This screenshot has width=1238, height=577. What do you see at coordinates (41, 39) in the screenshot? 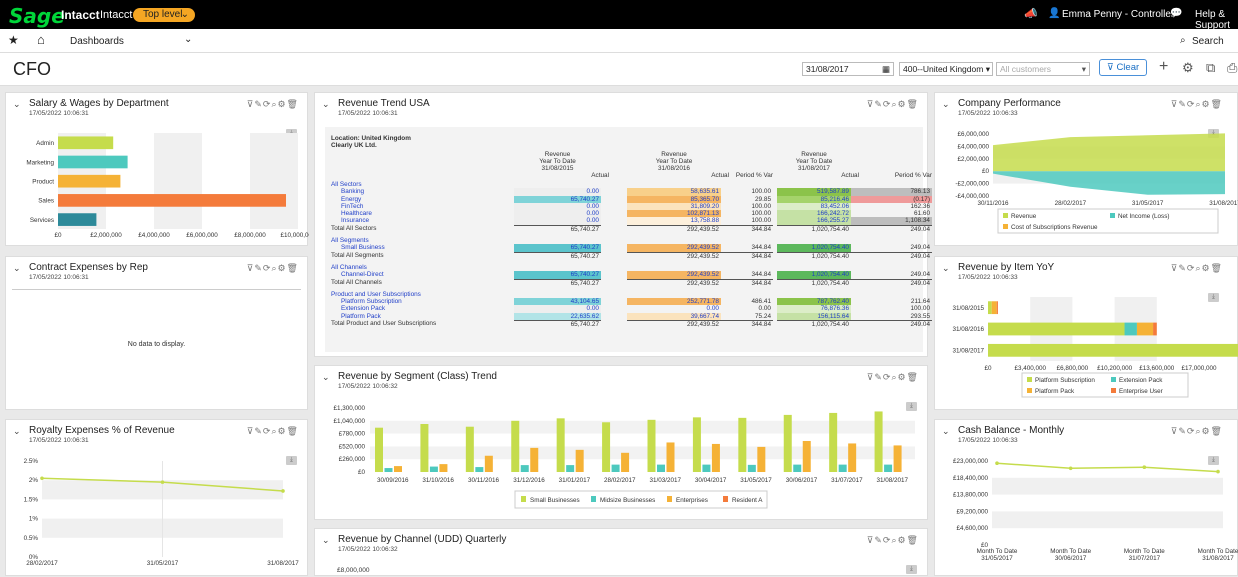
I see `home-icon: ⌂` at bounding box center [41, 39].